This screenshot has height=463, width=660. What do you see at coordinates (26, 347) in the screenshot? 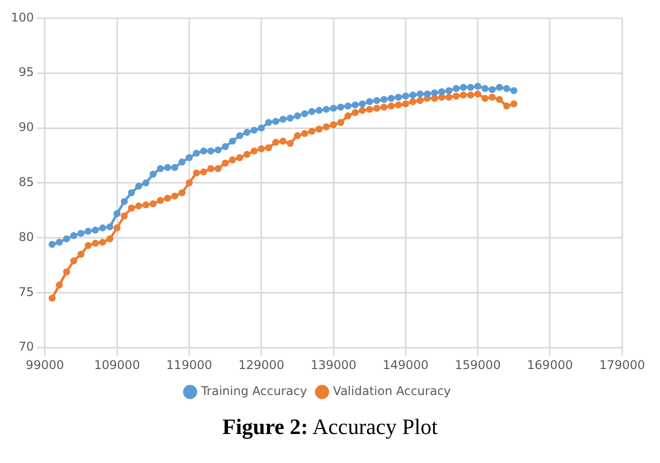
I see `y-tick-label: 70` at bounding box center [26, 347].